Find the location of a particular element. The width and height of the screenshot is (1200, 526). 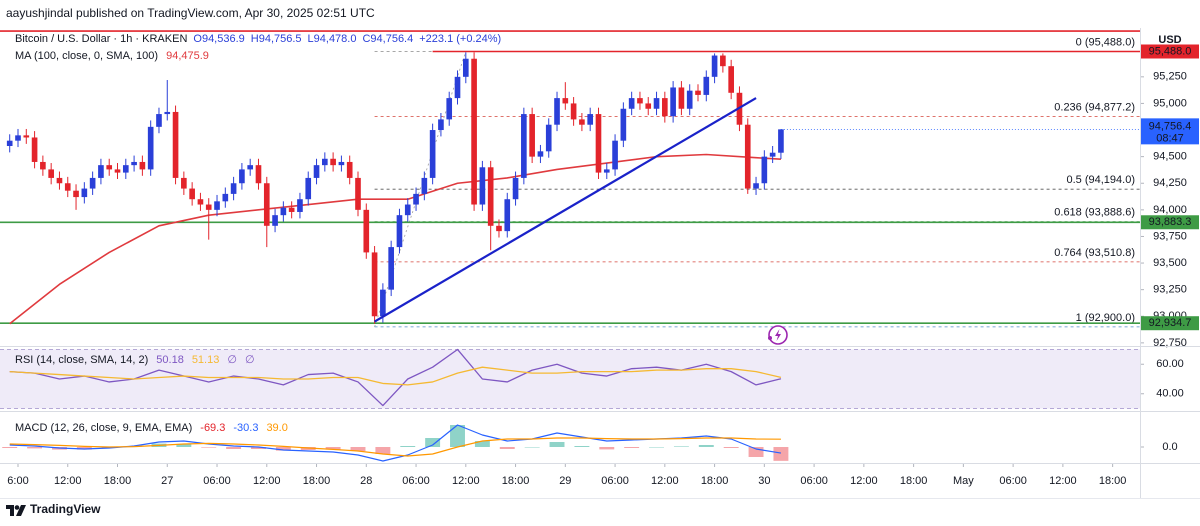

rsi-tick-label: 40.00 is located at coordinates (1170, 394).